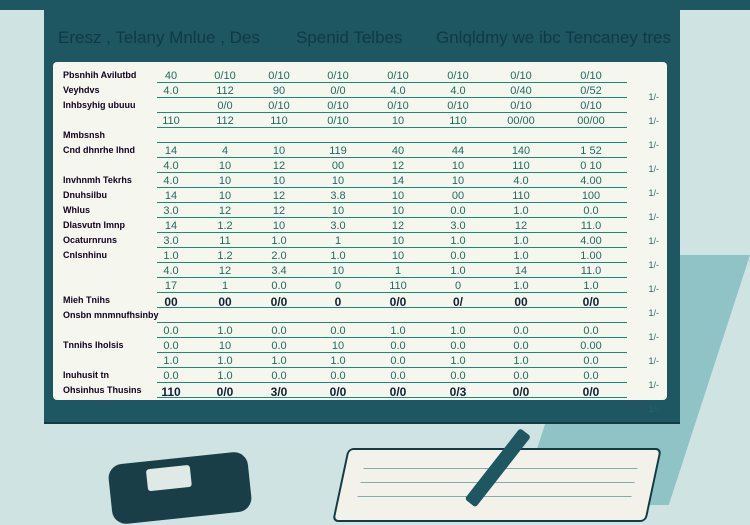  Describe the element at coordinates (360, 391) in the screenshot. I see `table-row: Ohsinhus Thusins 110 0/0 3/0 0/0 0/0 0/3 0/0 0/0` at that location.